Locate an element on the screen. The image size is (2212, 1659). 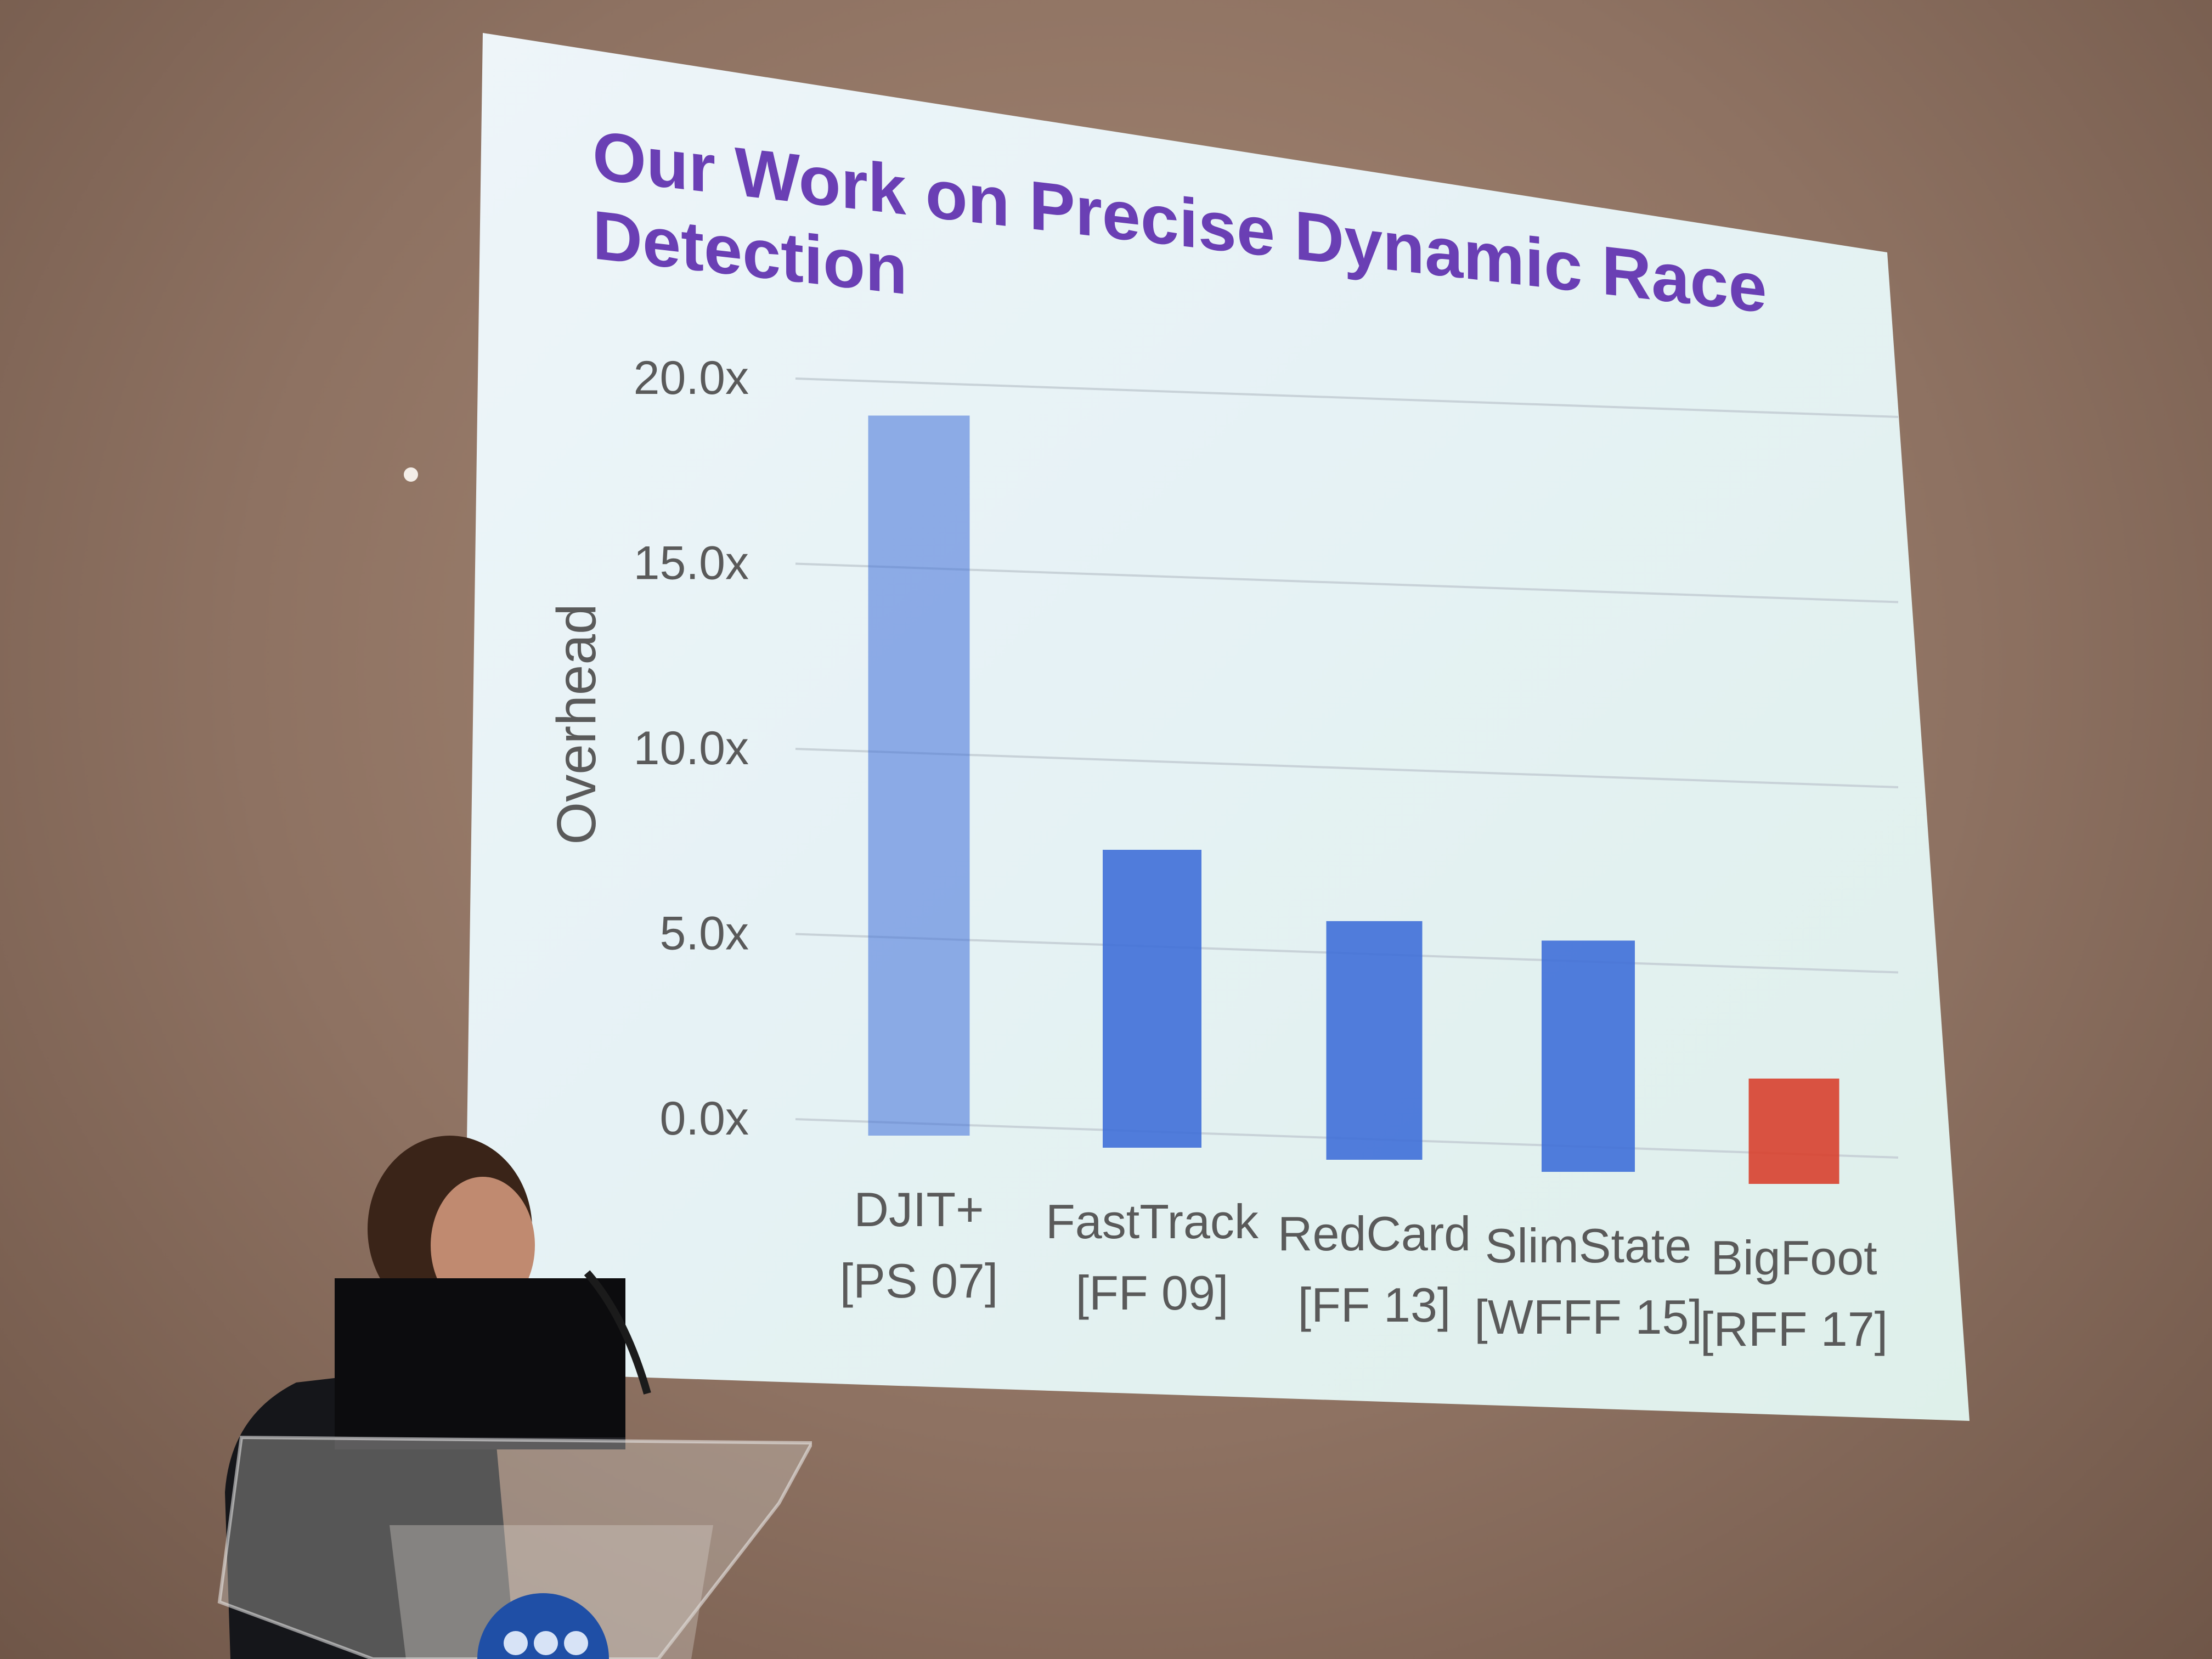
y-tick-label: 10.0x is located at coordinates (691, 749).